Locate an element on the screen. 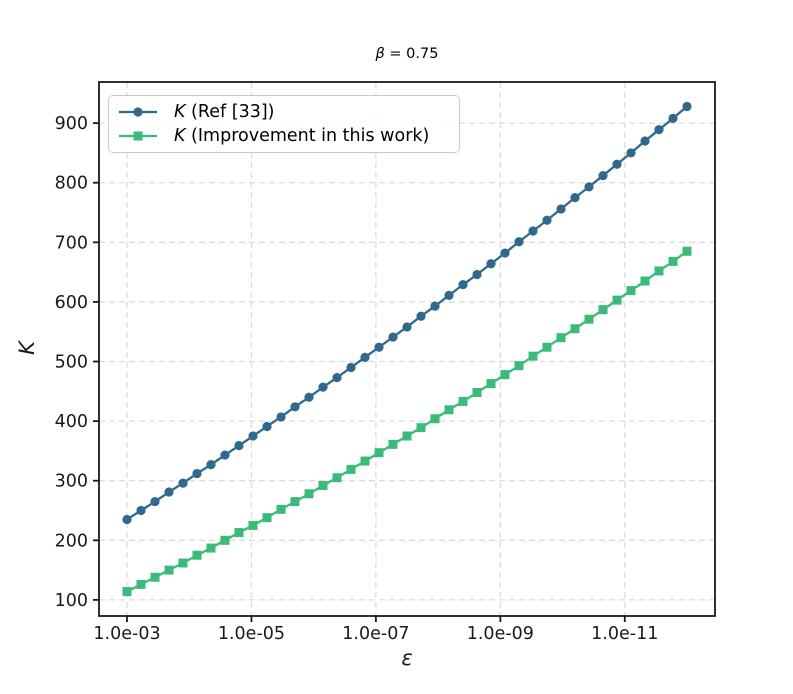 Image resolution: width=793 pixels, height=694 pixels. x-tick-label: 1.0e-03 is located at coordinates (126, 634).